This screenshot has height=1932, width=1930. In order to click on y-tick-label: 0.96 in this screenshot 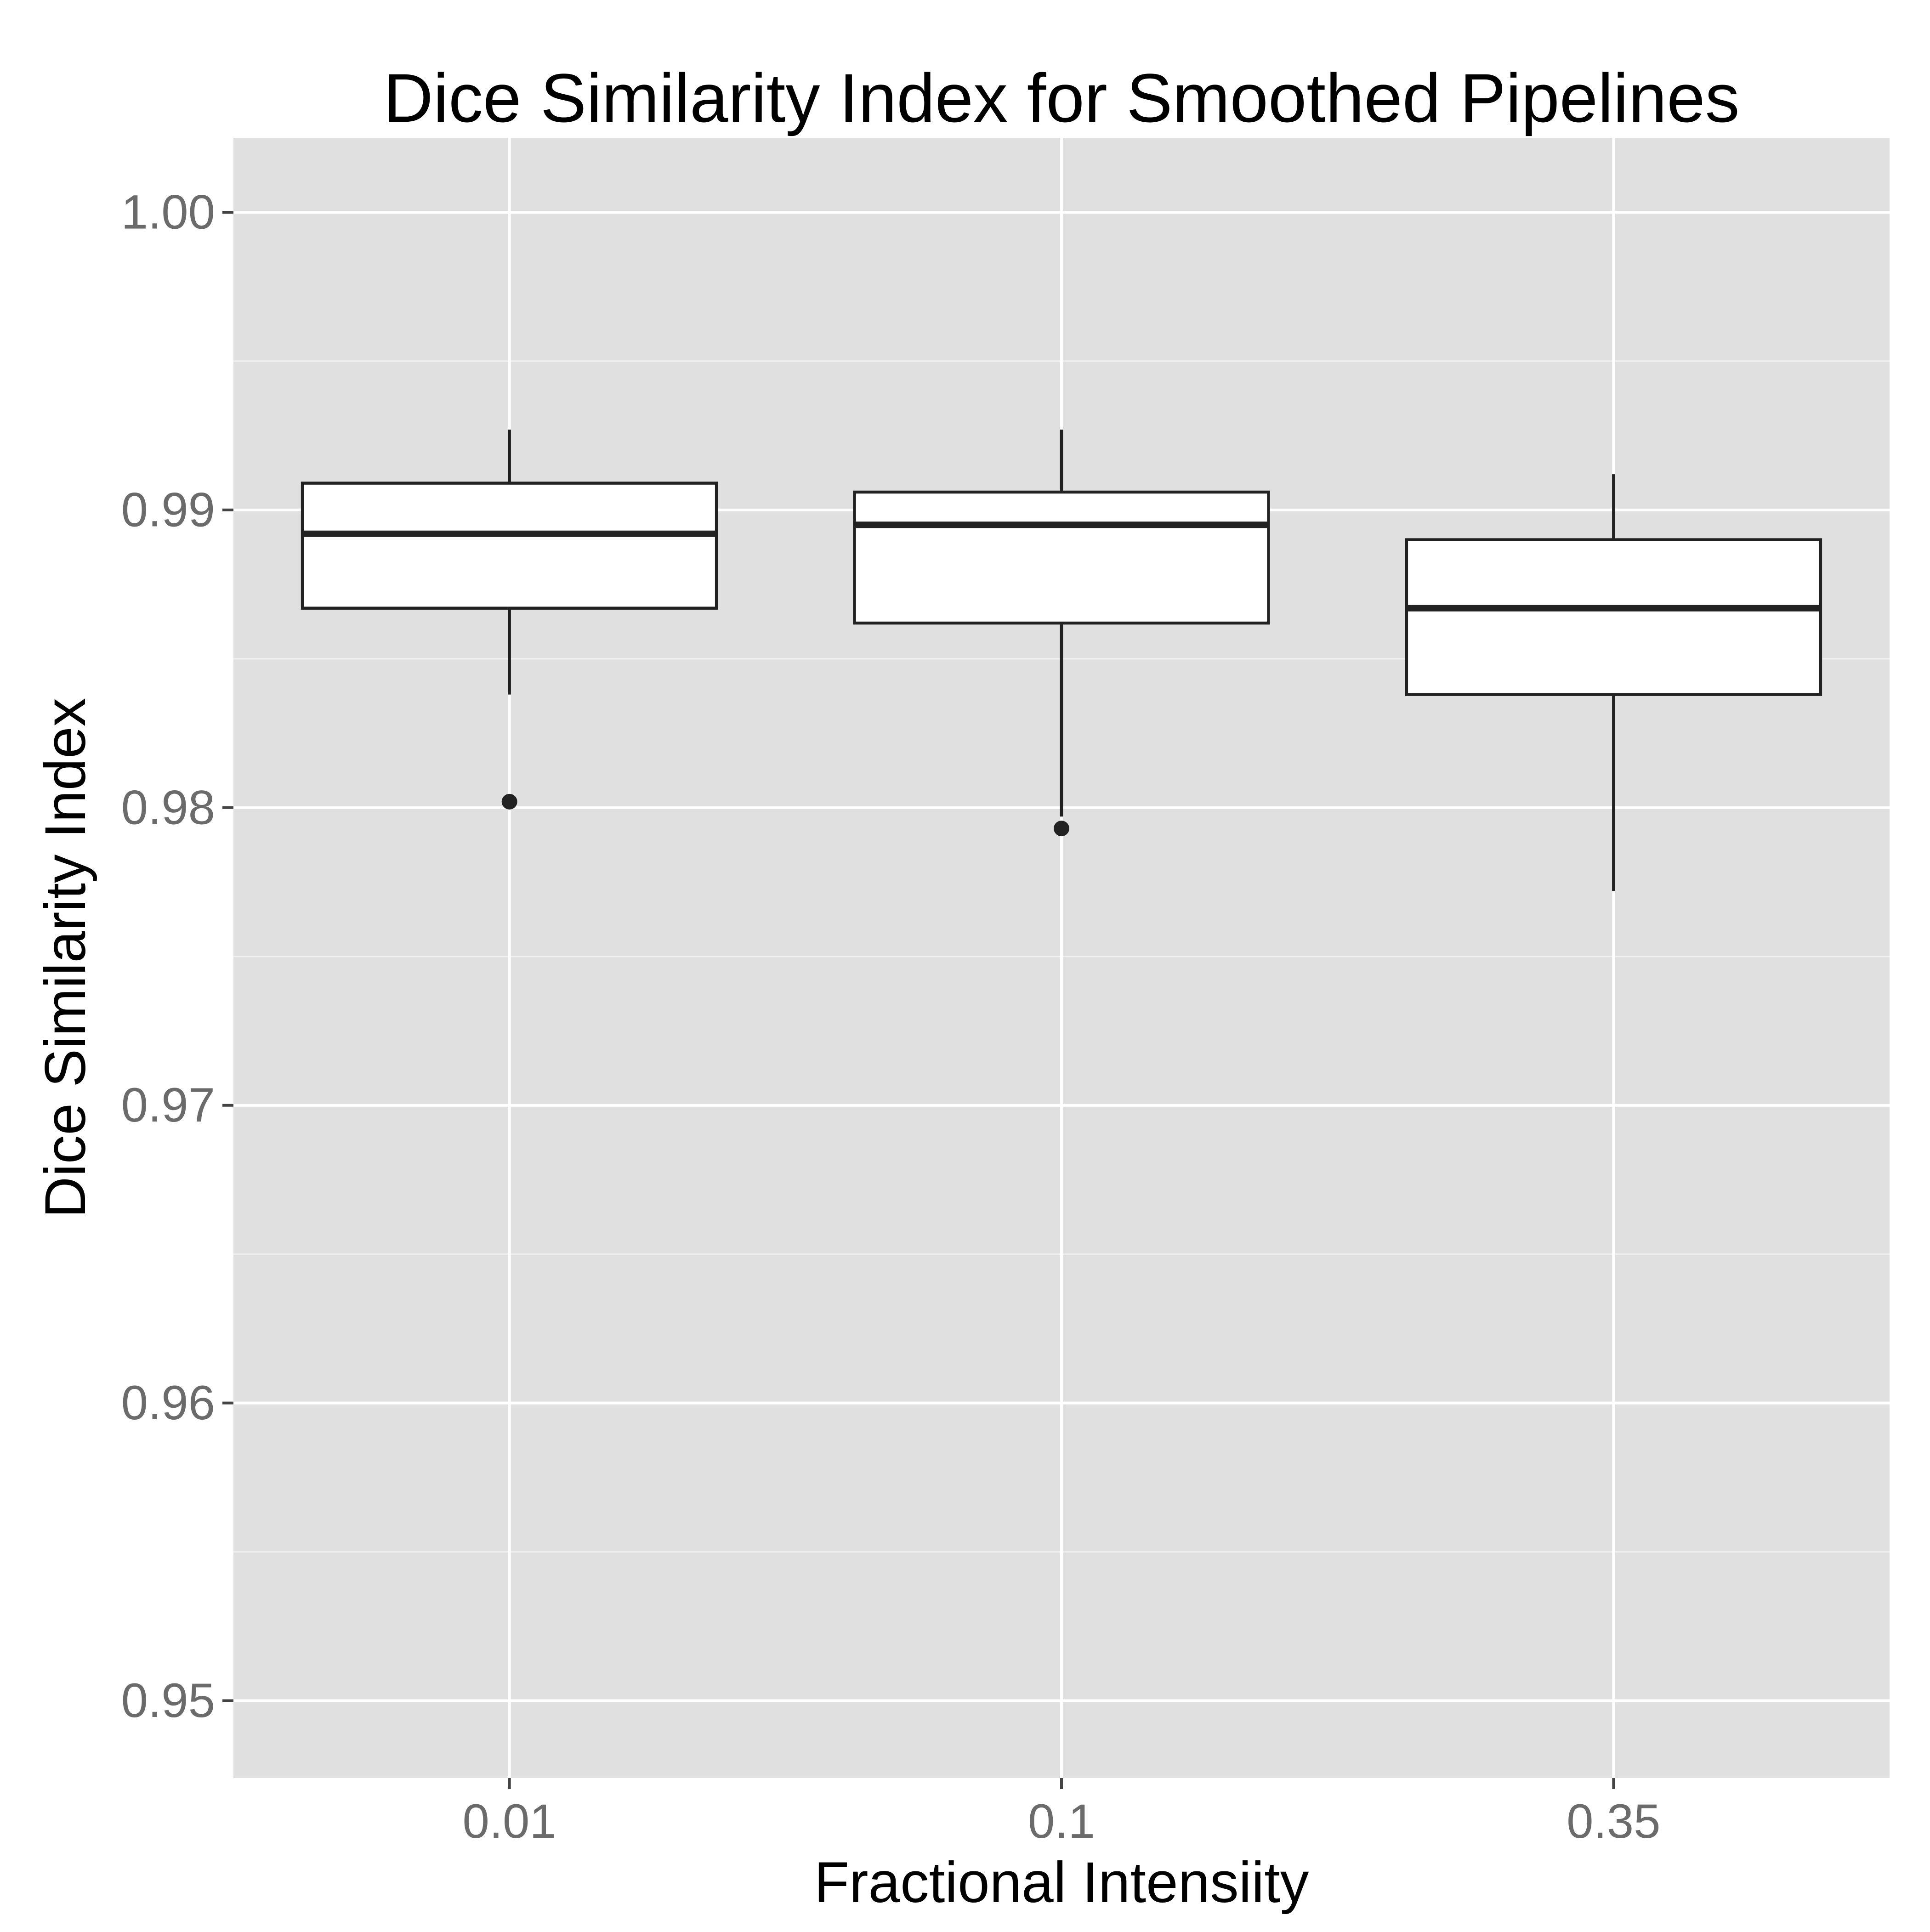, I will do `click(168, 1403)`.